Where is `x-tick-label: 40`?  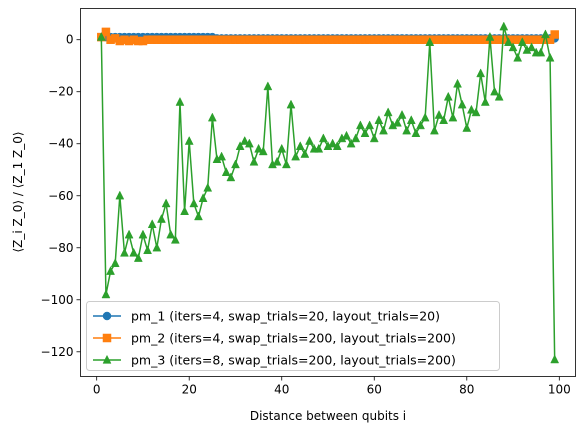 x-tick-label: 40 is located at coordinates (281, 390).